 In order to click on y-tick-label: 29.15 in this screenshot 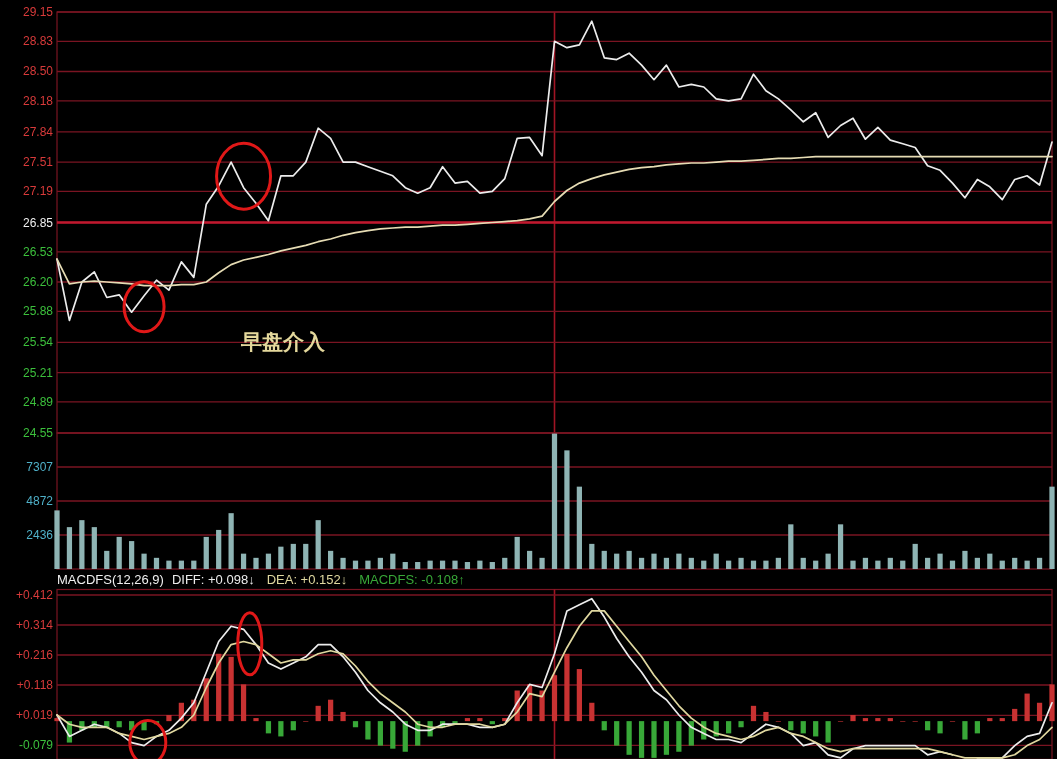, I will do `click(38, 12)`.